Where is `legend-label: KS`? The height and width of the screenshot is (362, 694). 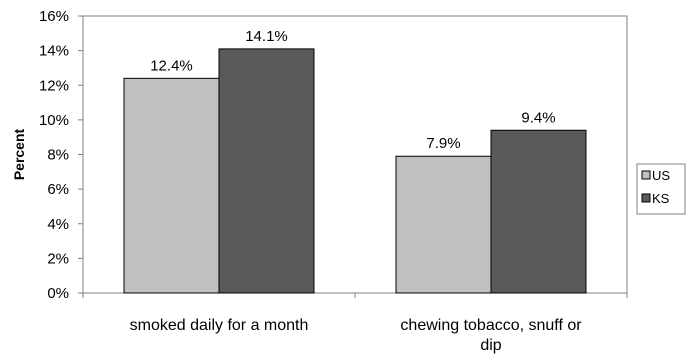 legend-label: KS is located at coordinates (661, 198).